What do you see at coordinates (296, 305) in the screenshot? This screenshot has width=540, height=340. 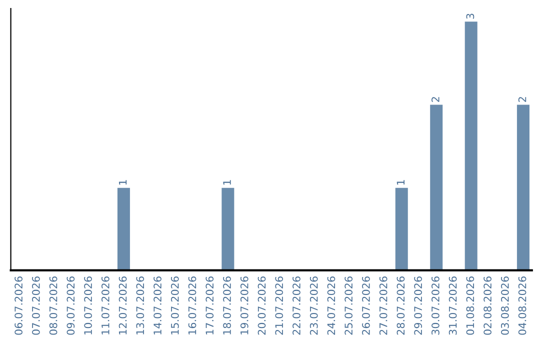 I see `x-tick-label: 22.07.2026` at bounding box center [296, 305].